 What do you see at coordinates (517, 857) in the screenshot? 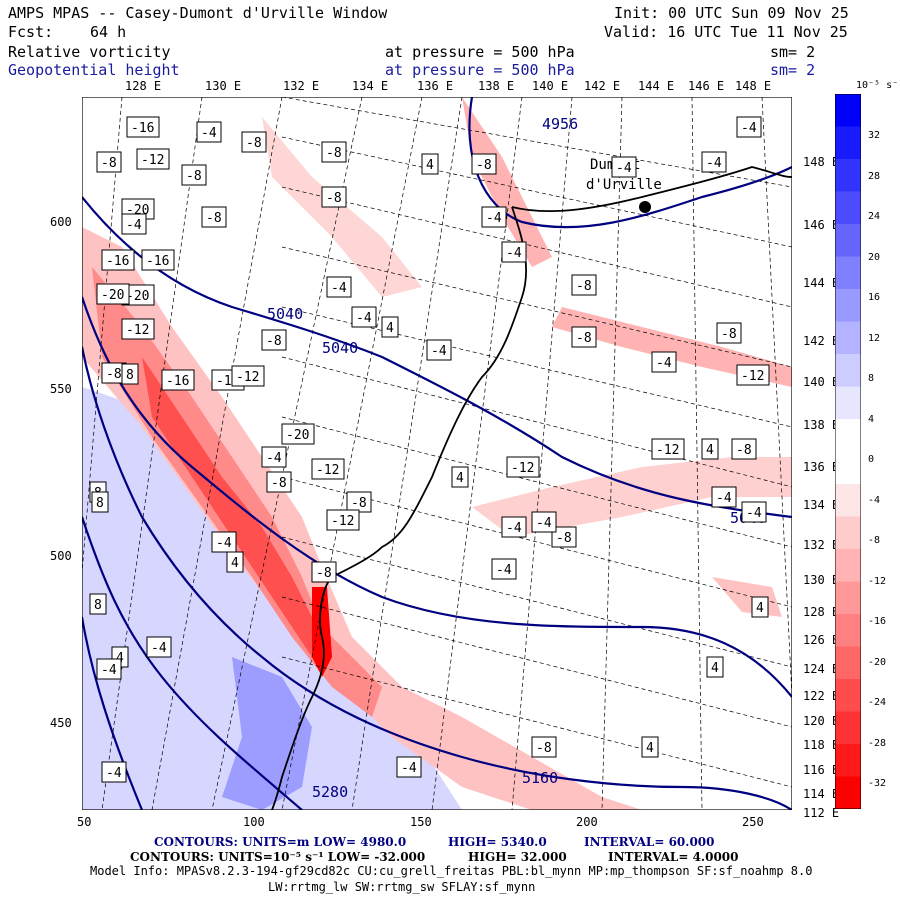
I see `contour-info-vorticity-high: HIGH= 32.000` at bounding box center [517, 857].